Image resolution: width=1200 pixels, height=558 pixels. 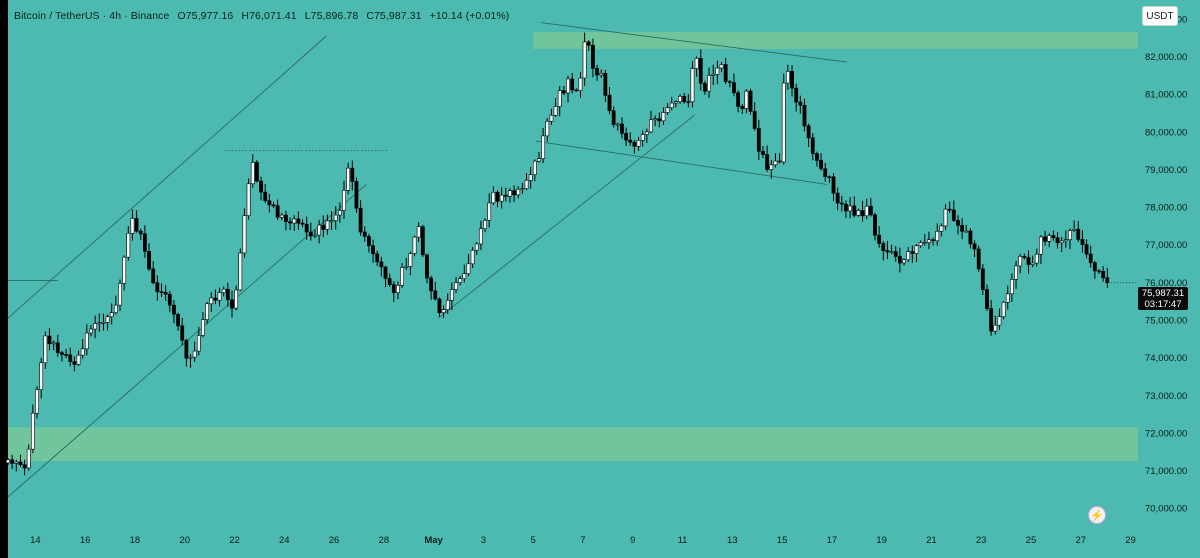 What do you see at coordinates (683, 540) in the screenshot?
I see `time-tick-label: 11` at bounding box center [683, 540].